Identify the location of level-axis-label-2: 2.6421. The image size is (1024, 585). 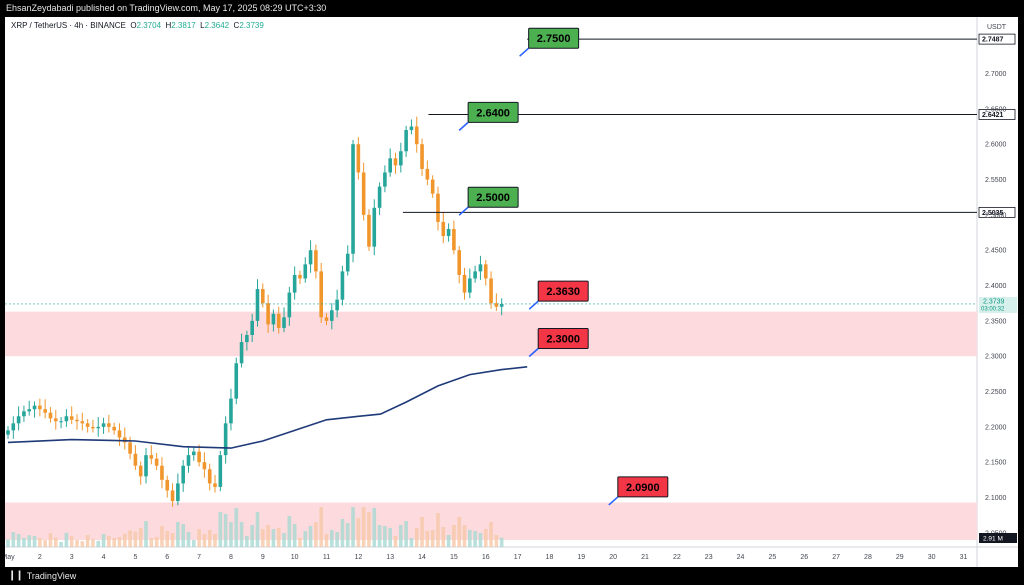
(993, 115).